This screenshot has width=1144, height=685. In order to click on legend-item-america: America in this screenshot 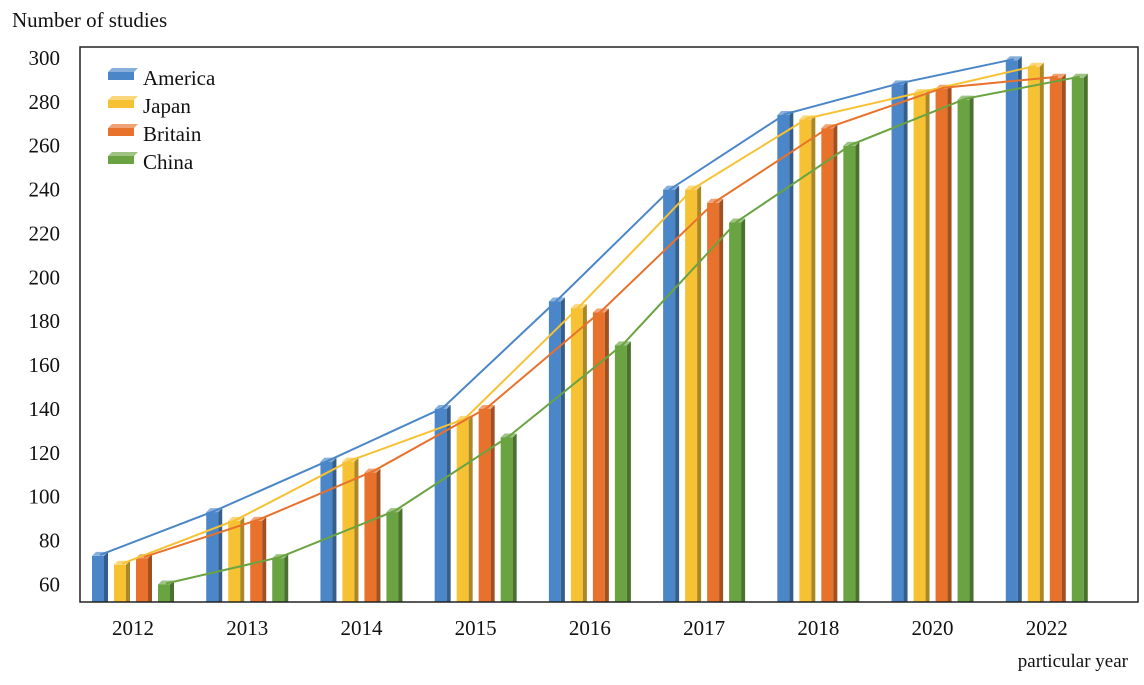, I will do `click(162, 78)`.